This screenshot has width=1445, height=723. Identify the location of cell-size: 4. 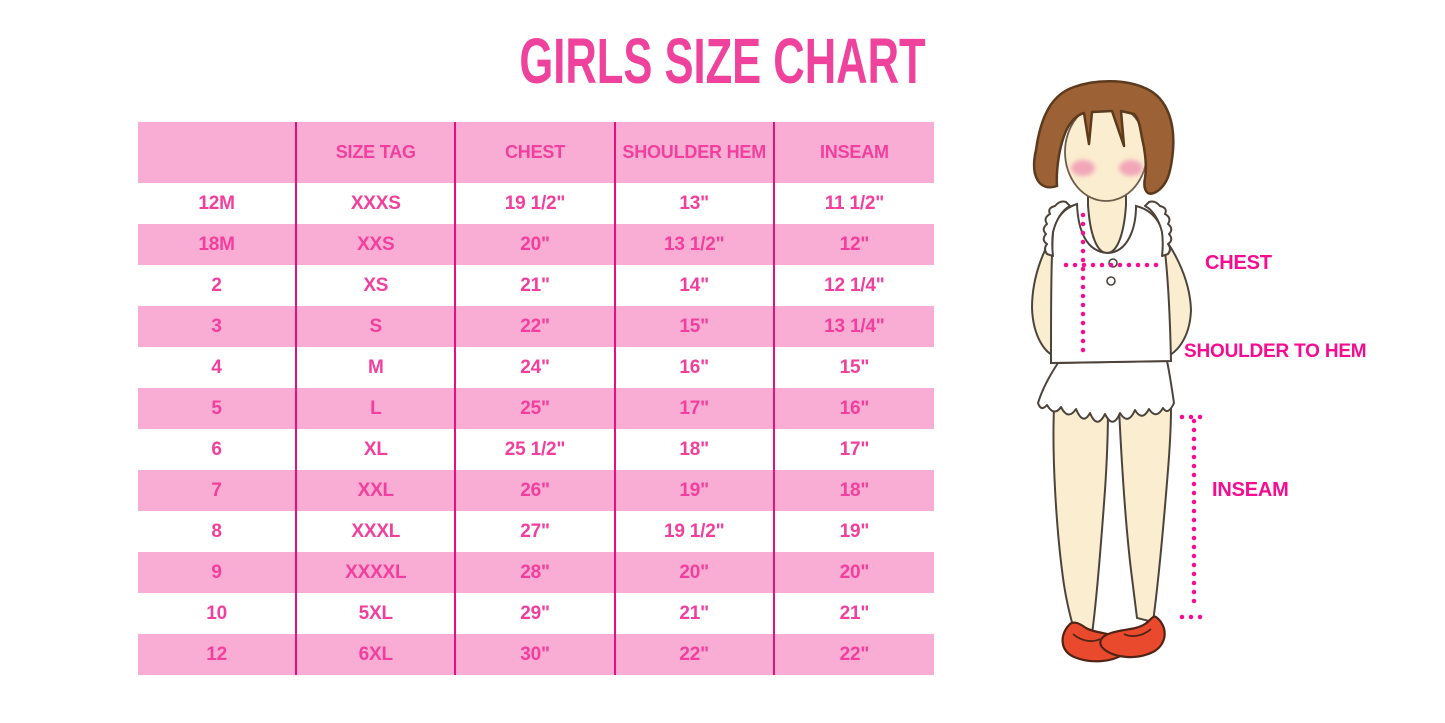
(218, 367).